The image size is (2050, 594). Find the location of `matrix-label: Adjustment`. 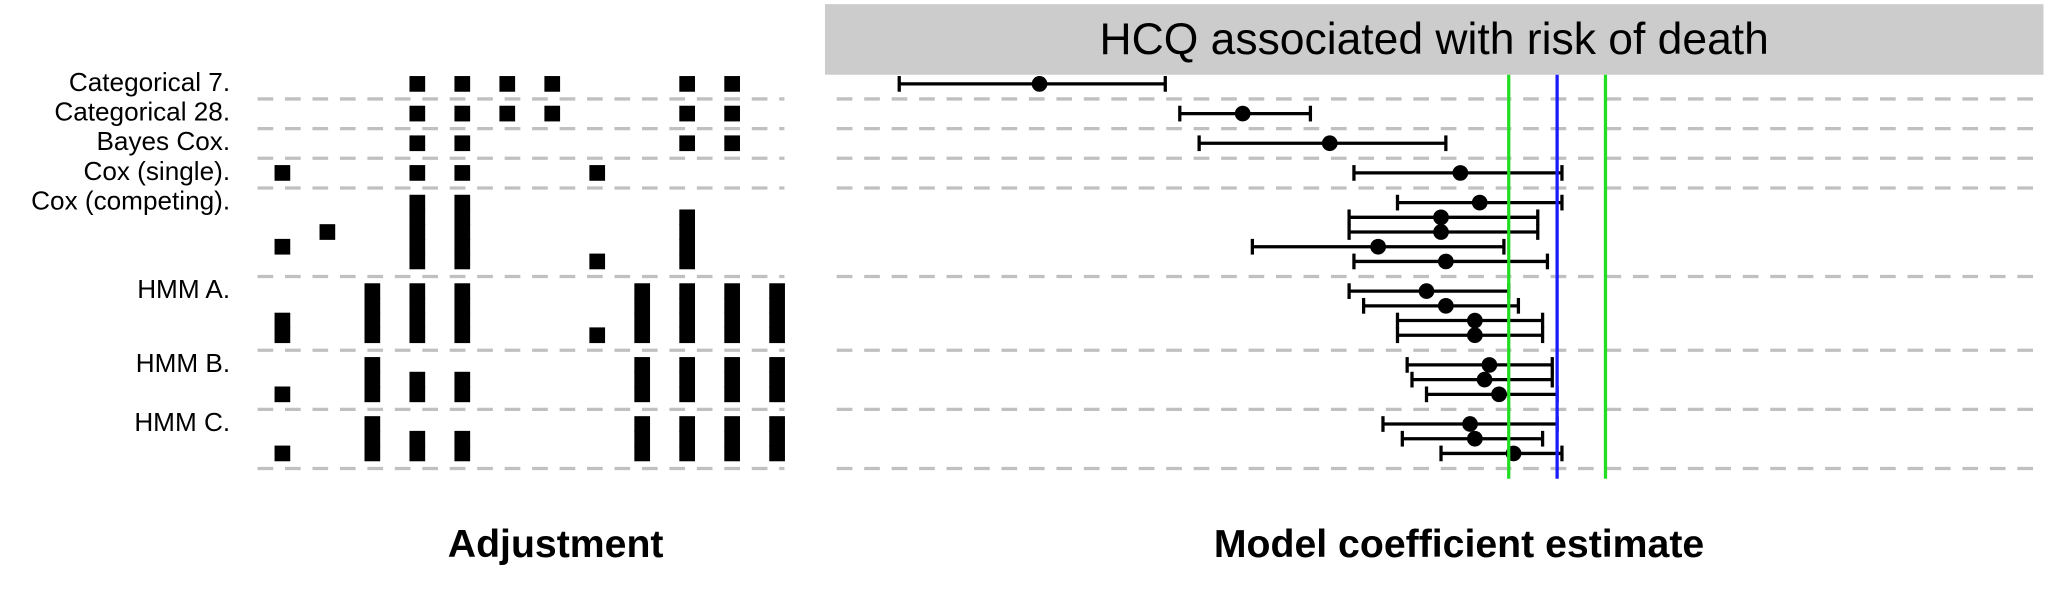

matrix-label: Adjustment is located at coordinates (556, 544).